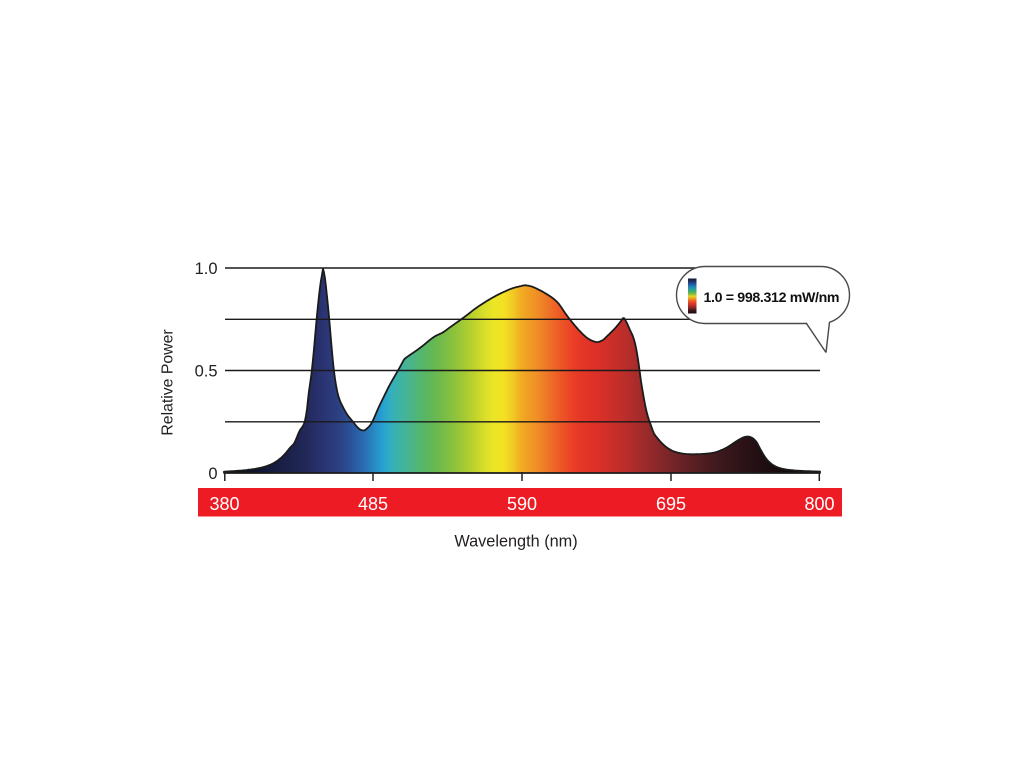  Describe the element at coordinates (212, 474) in the screenshot. I see `svg-text: 0` at that location.